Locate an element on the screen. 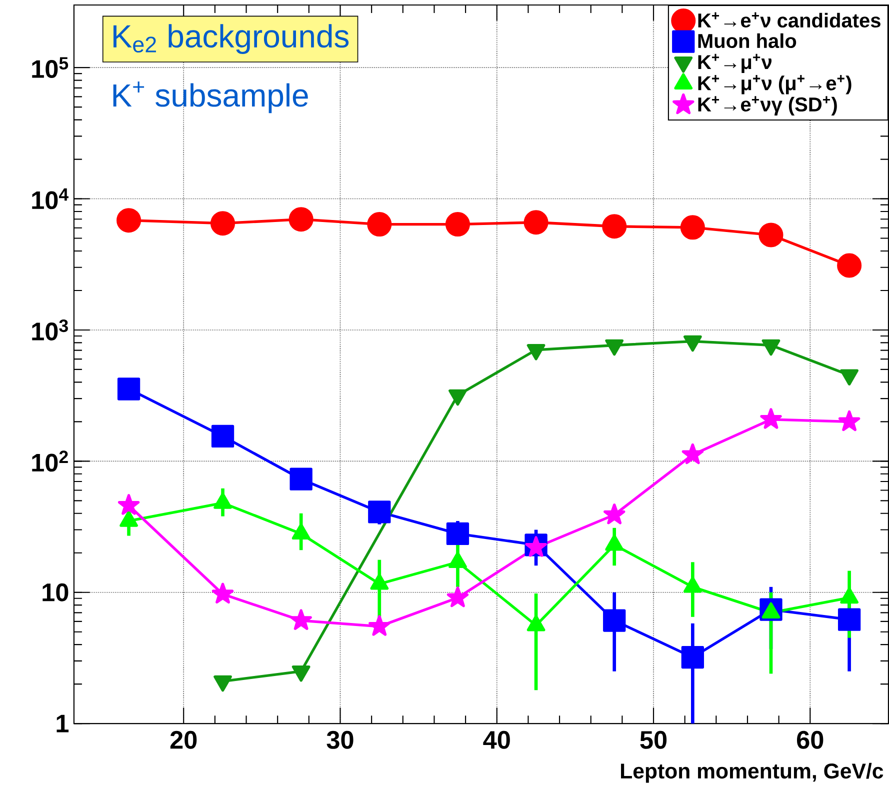 This screenshot has height=789, width=889. x-tick-label: 20 is located at coordinates (183, 740).